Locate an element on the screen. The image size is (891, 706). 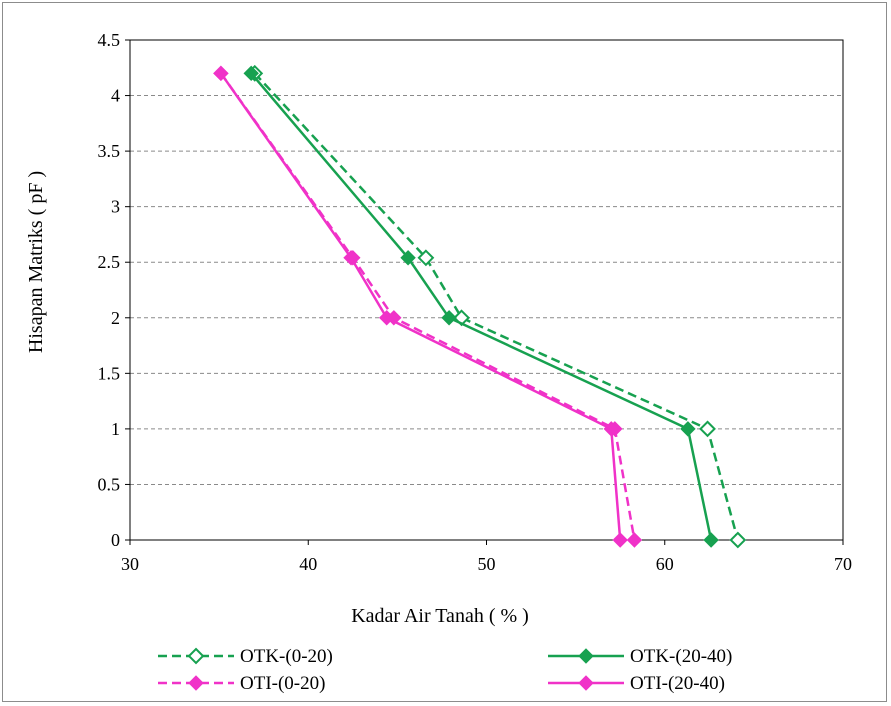
x-tick-label: 40 is located at coordinates (308, 564).